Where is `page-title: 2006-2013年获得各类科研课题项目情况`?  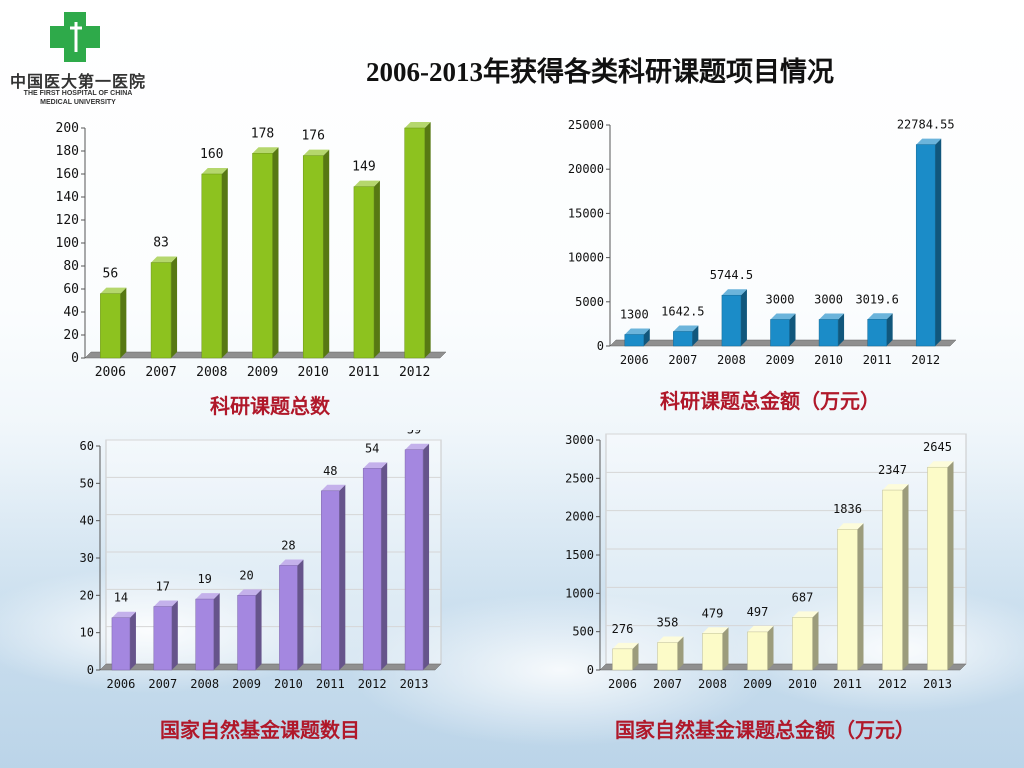 page-title: 2006-2013年获得各类科研课题项目情况 is located at coordinates (600, 72).